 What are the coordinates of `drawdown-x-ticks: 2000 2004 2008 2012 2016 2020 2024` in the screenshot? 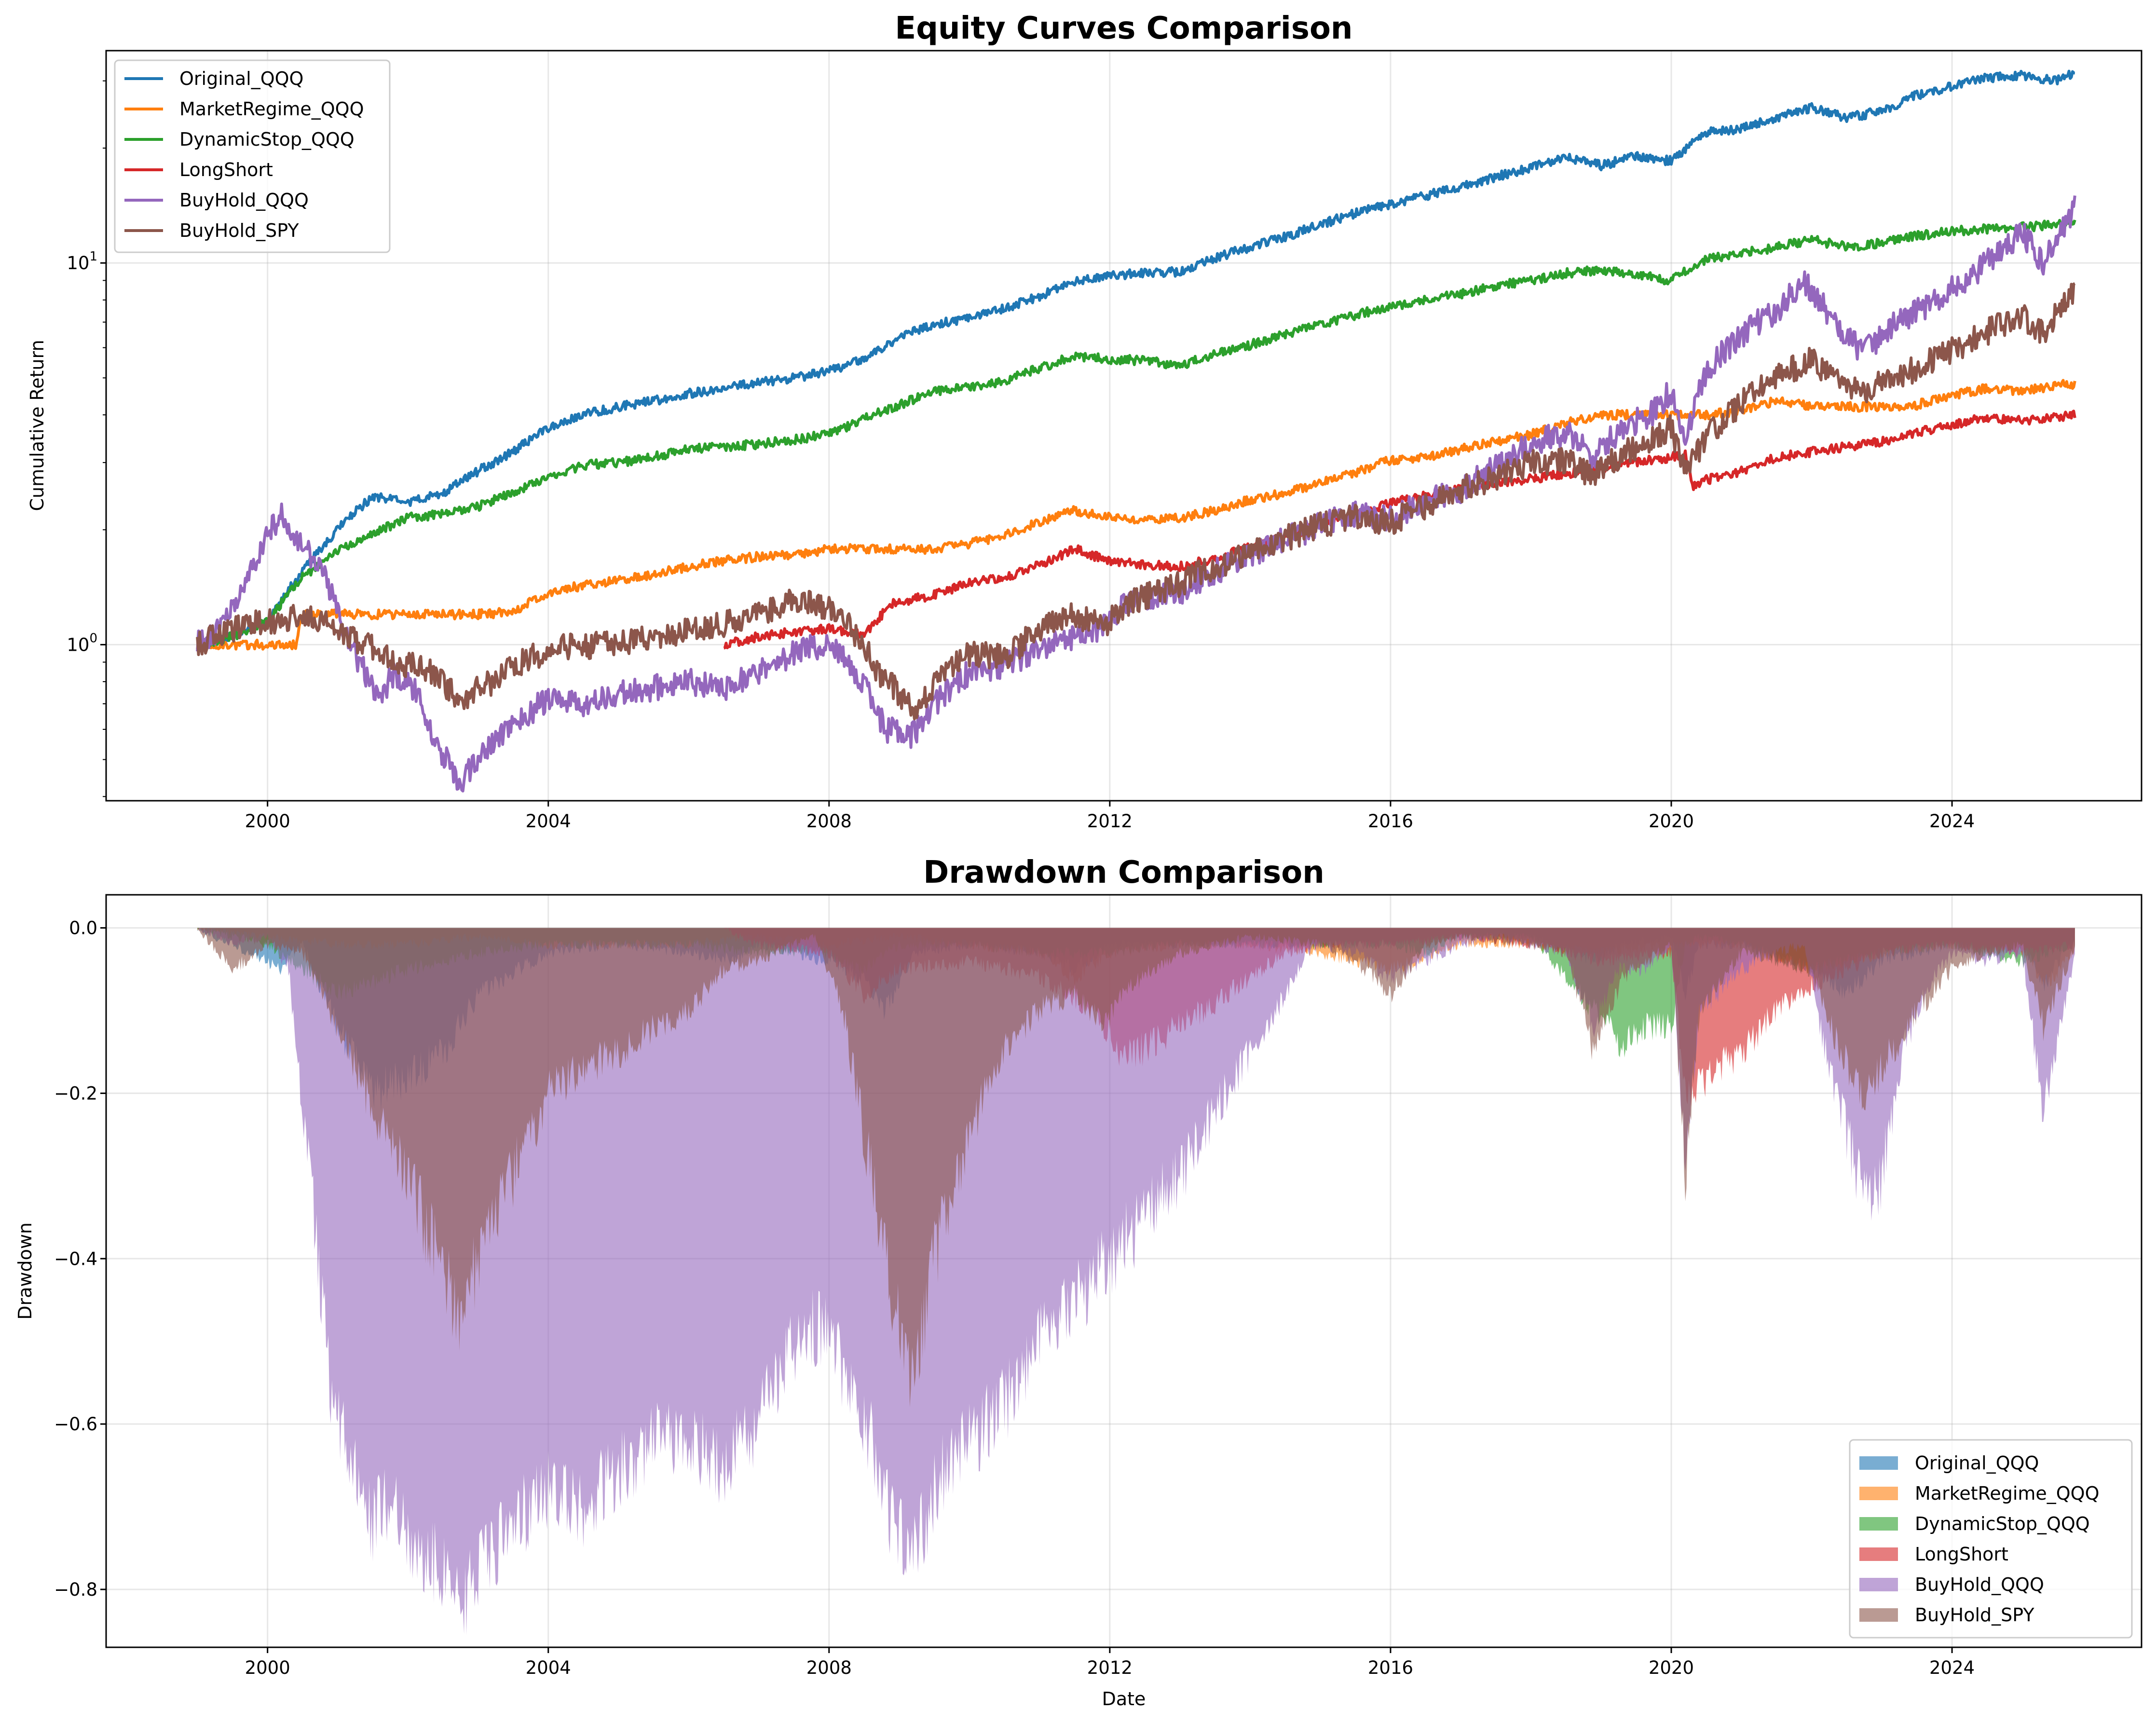 It's located at (1110, 1662).